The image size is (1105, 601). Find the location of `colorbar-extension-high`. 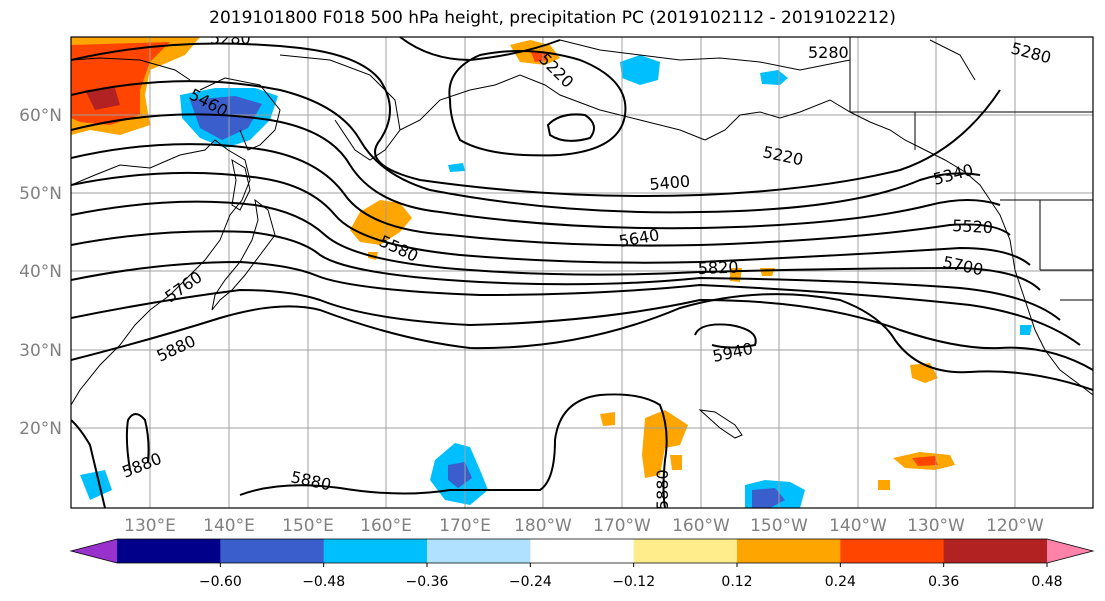

colorbar-extension-high is located at coordinates (1070, 551).